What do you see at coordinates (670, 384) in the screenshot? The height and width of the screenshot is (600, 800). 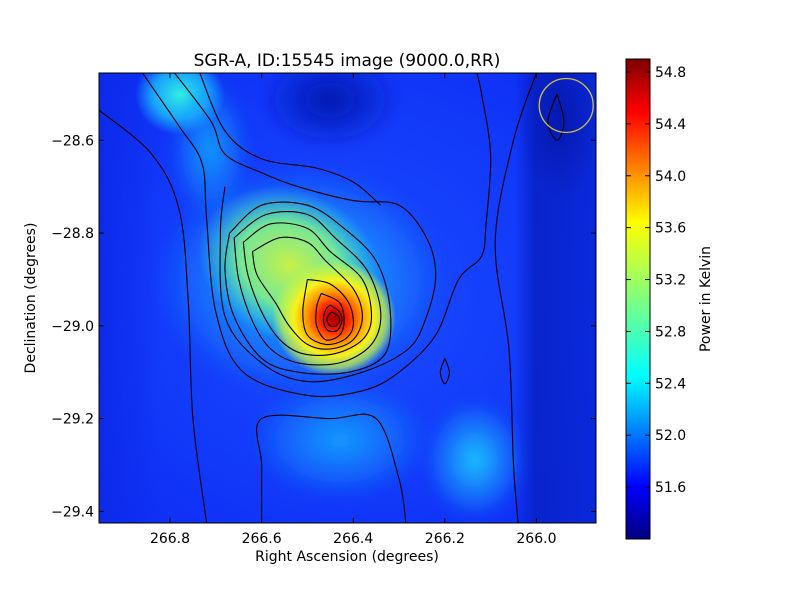 I see `colorbar-tick-label: 52.4` at bounding box center [670, 384].